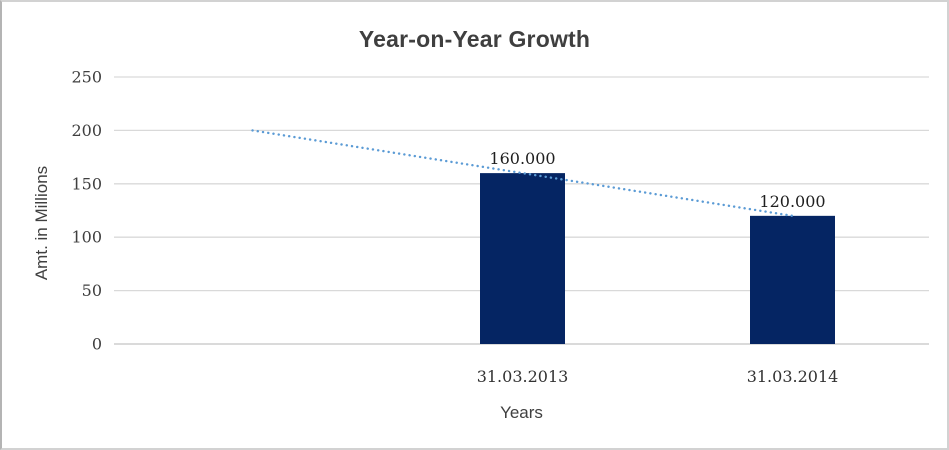 This screenshot has width=949, height=450. What do you see at coordinates (86, 237) in the screenshot?
I see `y-tick-label: 100` at bounding box center [86, 237].